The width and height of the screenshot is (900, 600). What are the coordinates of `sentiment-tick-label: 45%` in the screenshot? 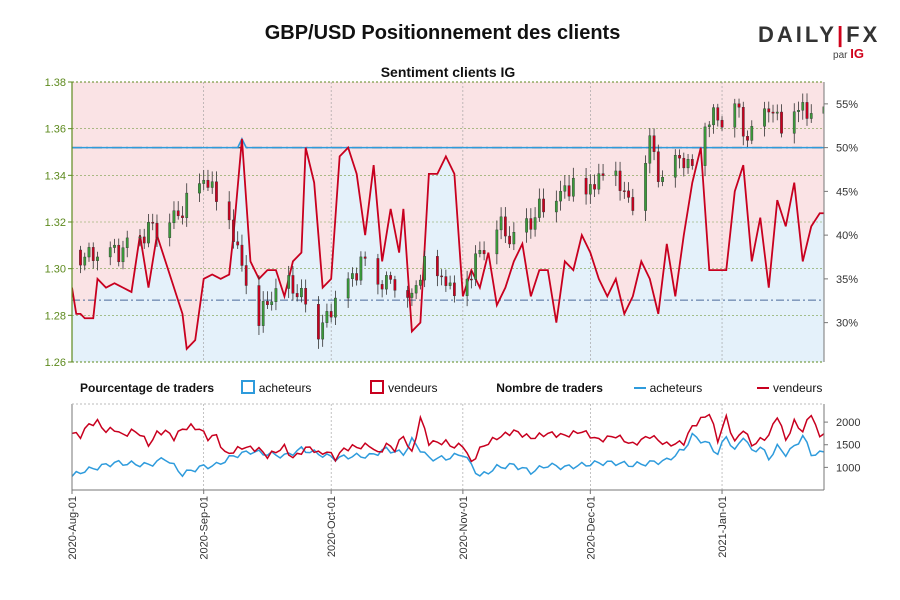 It's located at (847, 192).